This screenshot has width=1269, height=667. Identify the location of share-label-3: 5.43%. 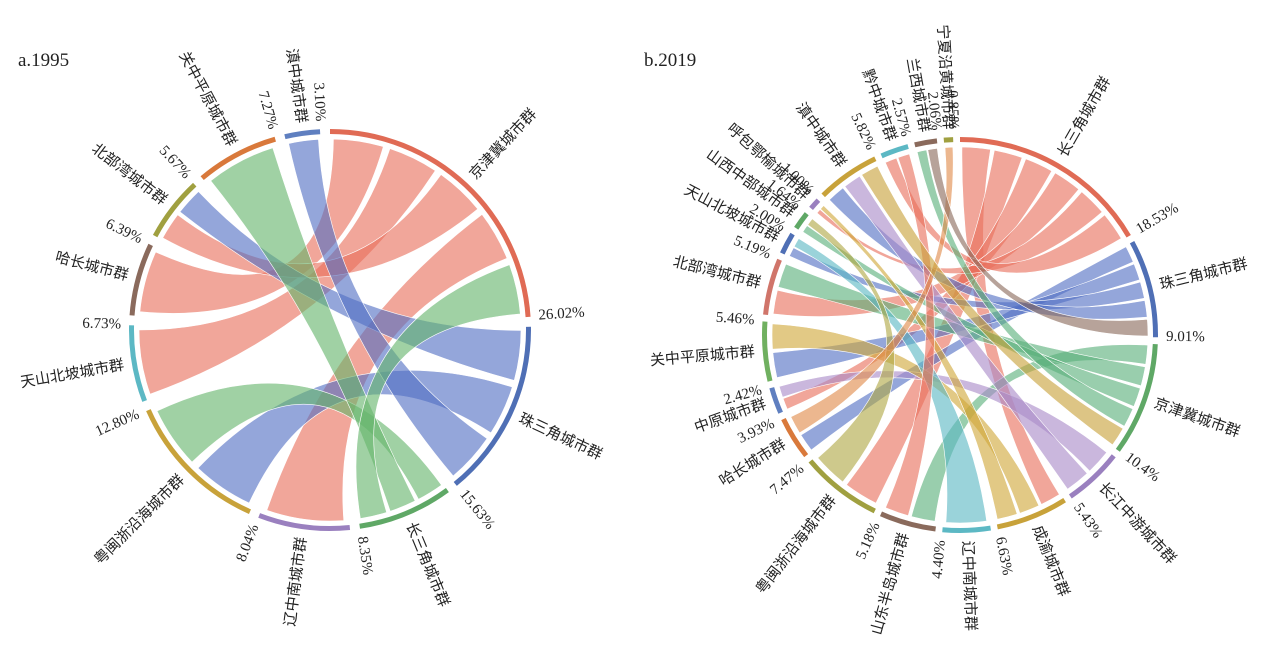
(1087, 520).